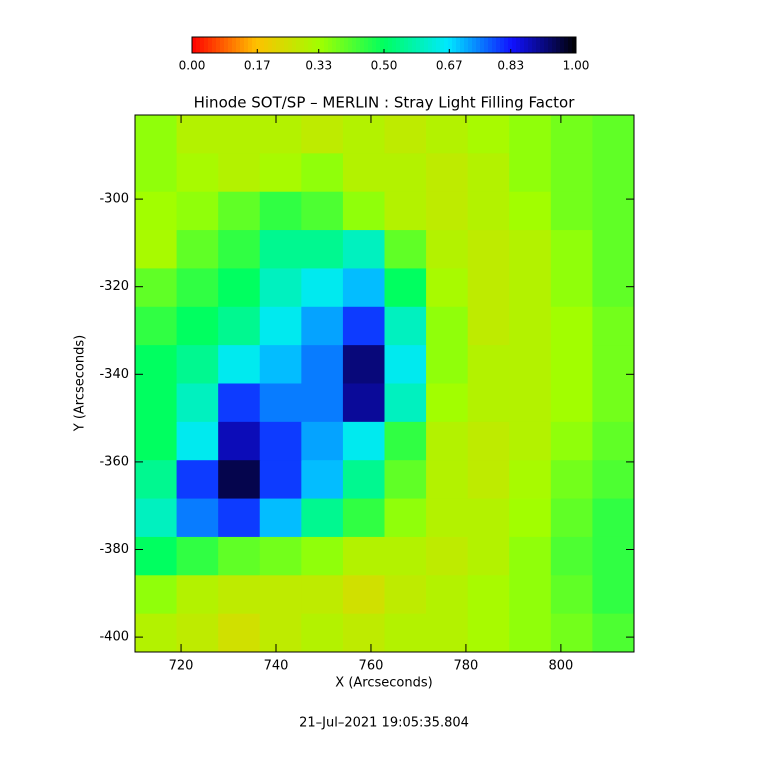 Image resolution: width=768 pixels, height=768 pixels. What do you see at coordinates (318, 66) in the screenshot?
I see `colorbar-tick-label: 0.33` at bounding box center [318, 66].